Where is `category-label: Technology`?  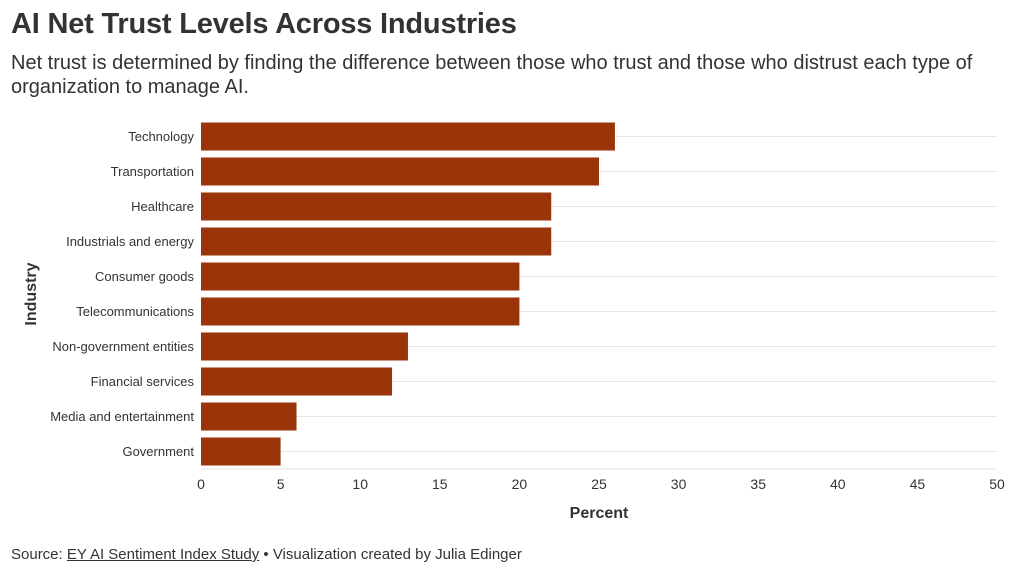
category-label: Technology is located at coordinates (161, 136).